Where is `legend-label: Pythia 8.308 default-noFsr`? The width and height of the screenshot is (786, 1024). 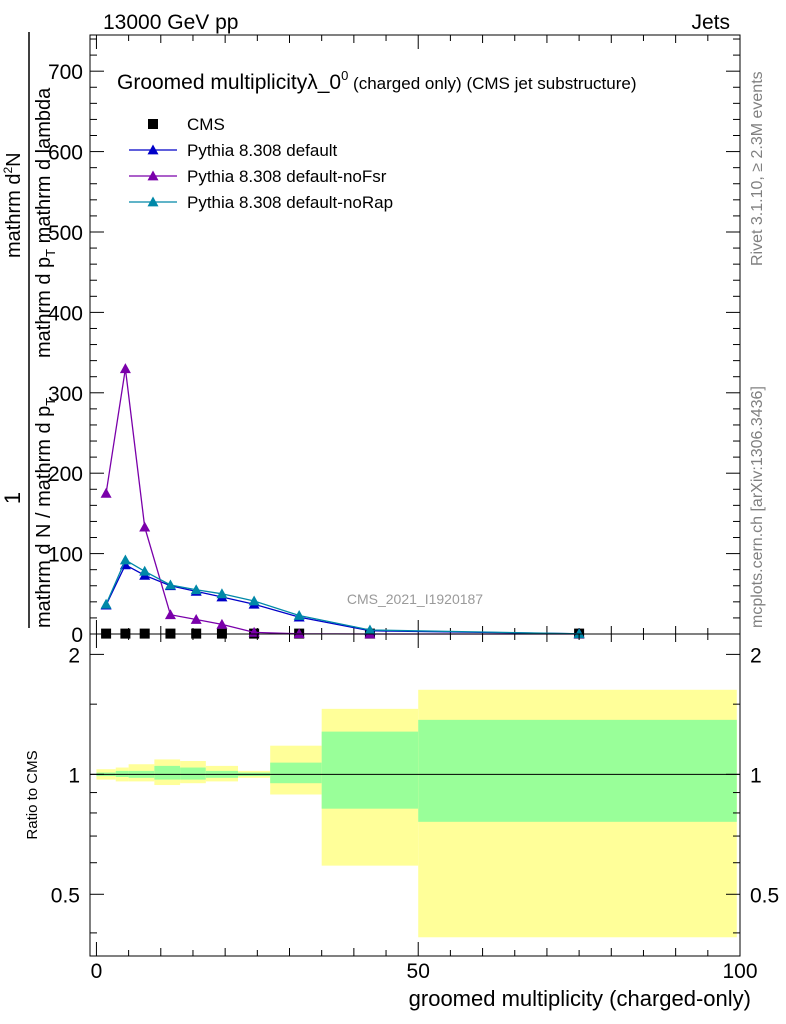 legend-label: Pythia 8.308 default-noFsr is located at coordinates (287, 176).